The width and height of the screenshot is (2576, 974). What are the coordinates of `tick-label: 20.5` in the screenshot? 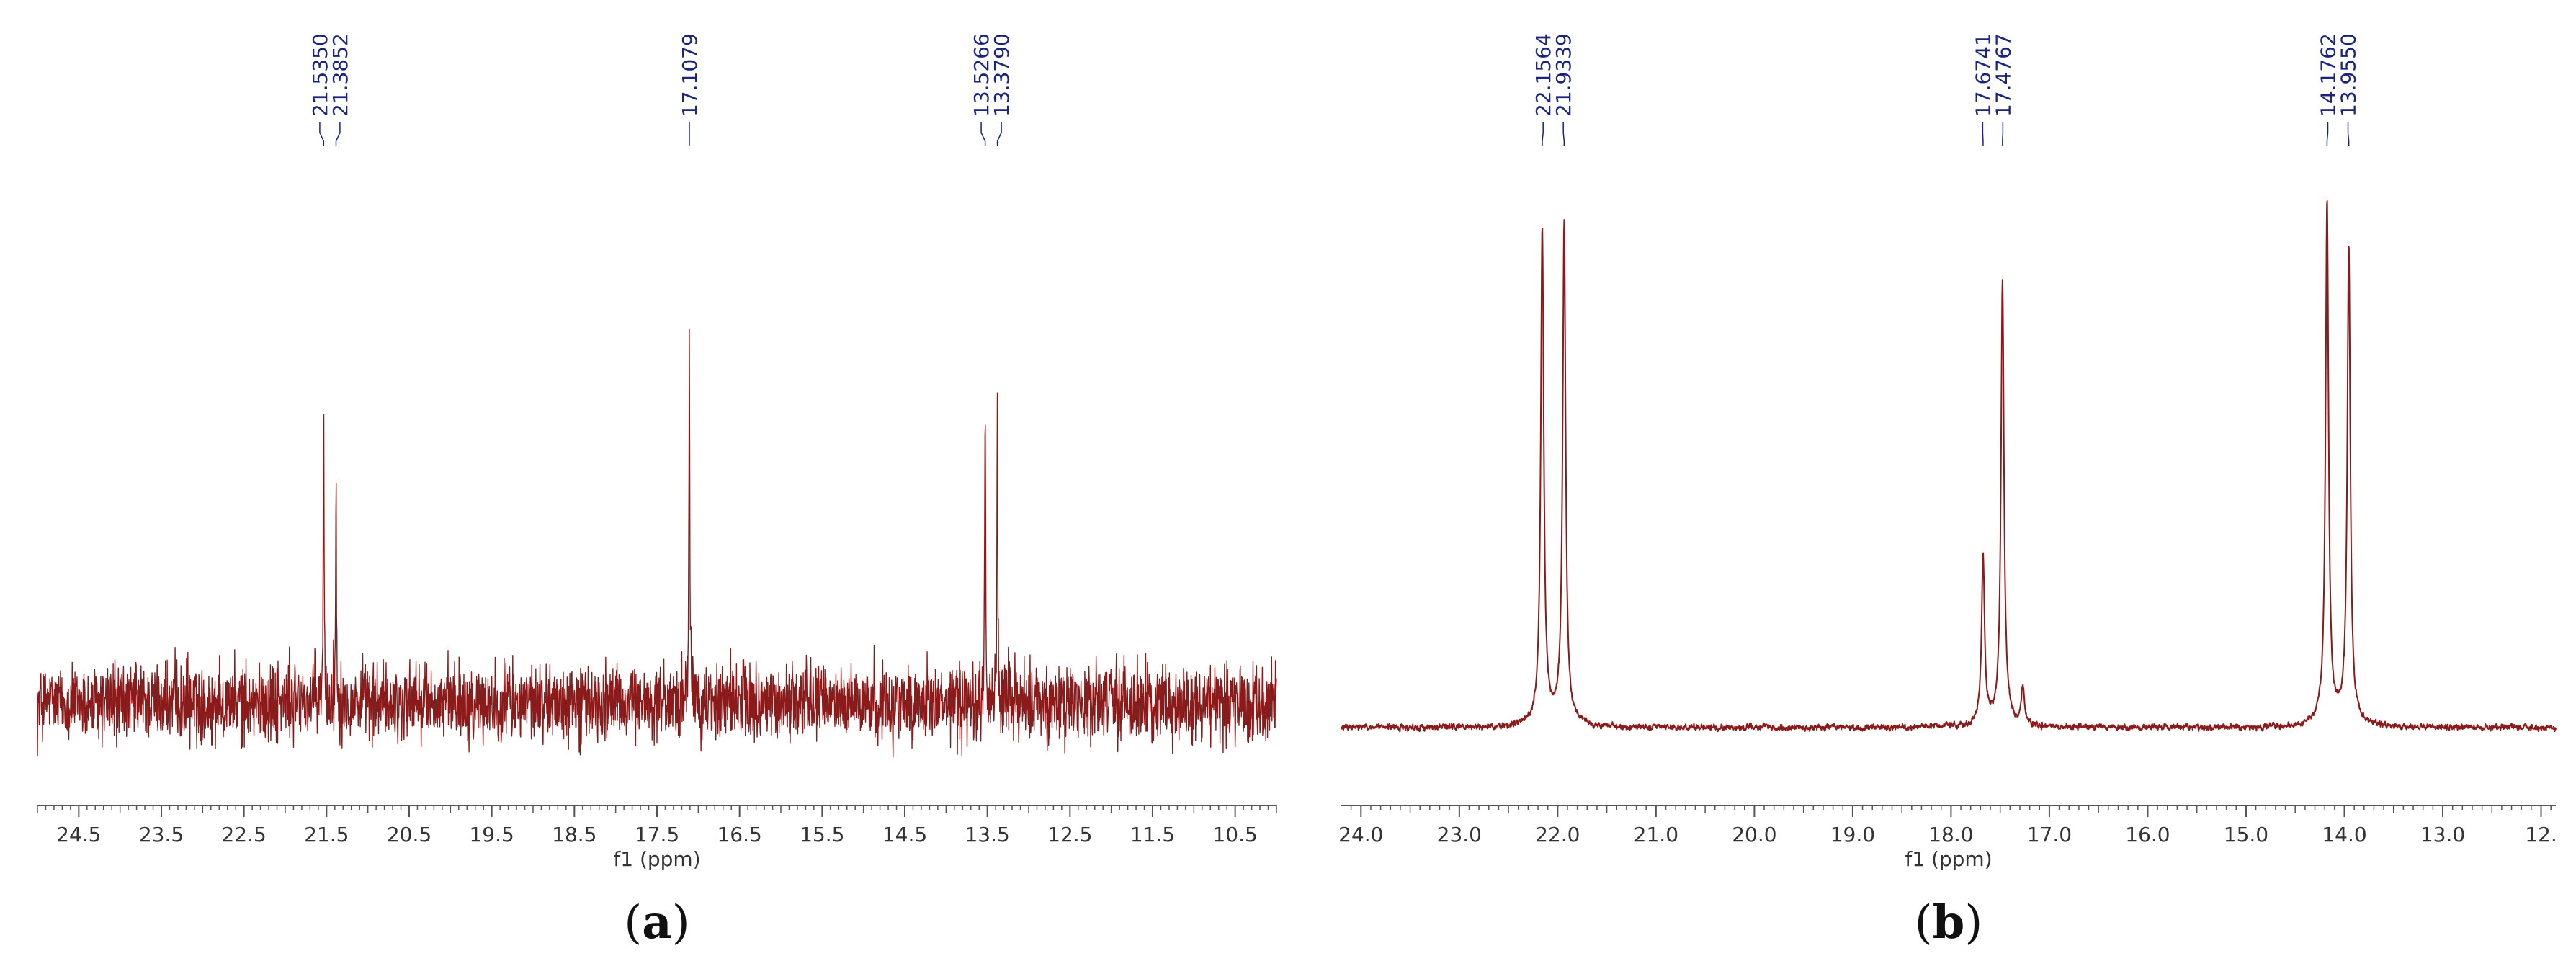 It's located at (409, 834).